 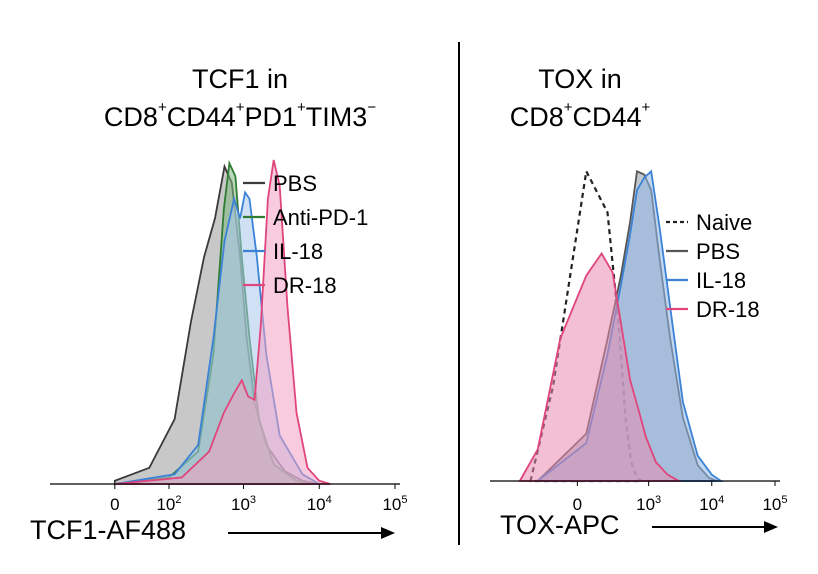 I want to click on panel-1-tick-label-1: 10², so click(x=168, y=504).